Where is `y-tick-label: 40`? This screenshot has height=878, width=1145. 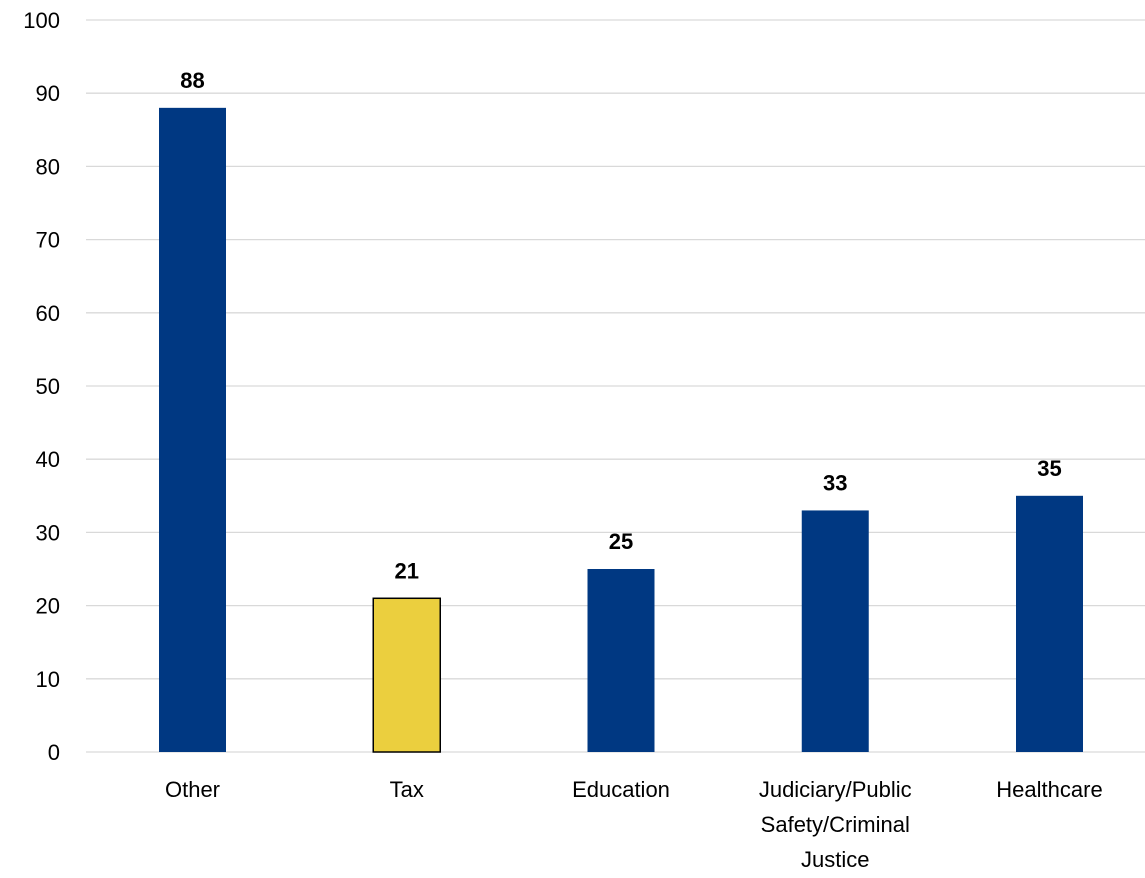
y-tick-label: 40 is located at coordinates (48, 459).